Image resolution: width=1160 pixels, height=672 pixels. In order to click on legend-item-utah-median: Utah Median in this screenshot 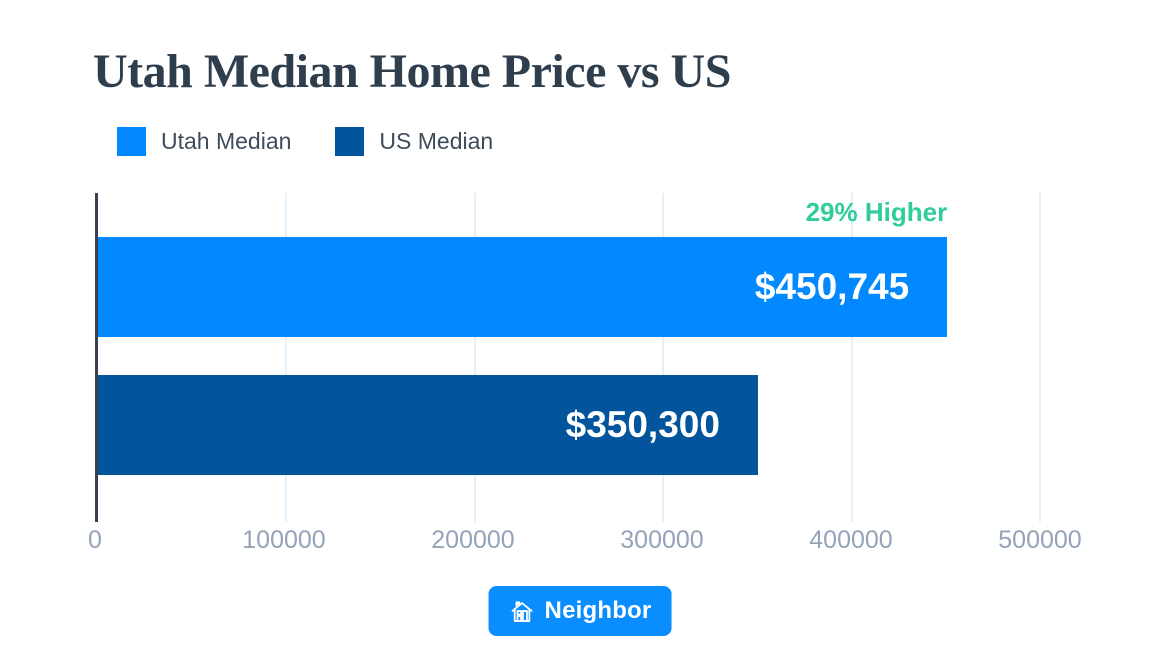, I will do `click(204, 141)`.